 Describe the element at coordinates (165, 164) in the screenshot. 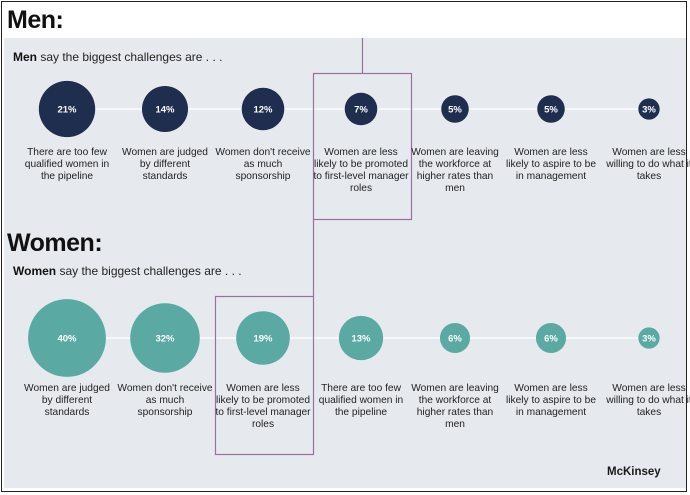

I see `men-label-2: Women are judged by different standards` at that location.